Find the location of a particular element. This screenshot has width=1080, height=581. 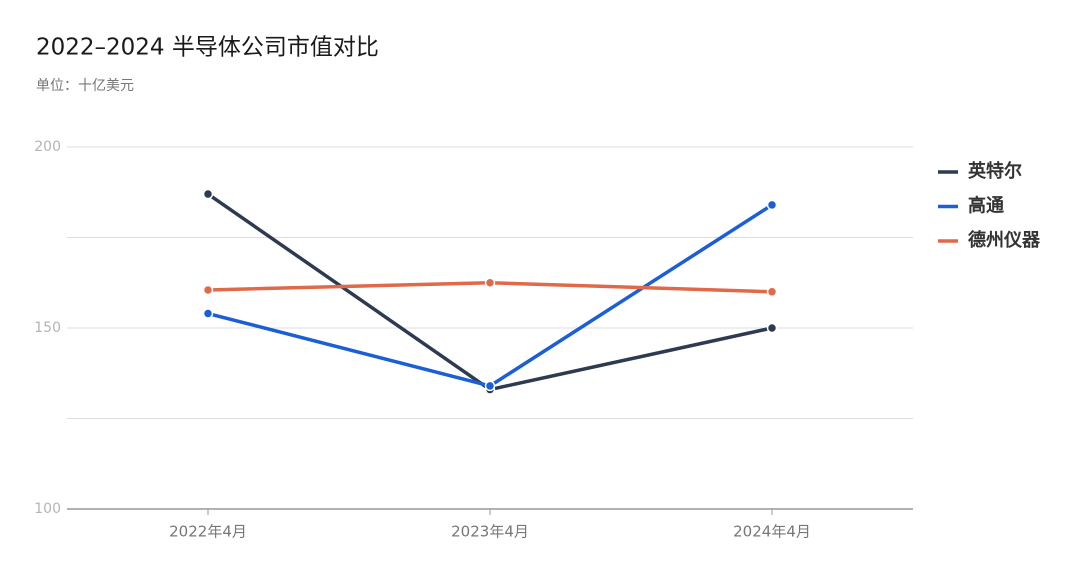

chart-title: 2022–2024 半导体公司市值对比 is located at coordinates (207, 48).